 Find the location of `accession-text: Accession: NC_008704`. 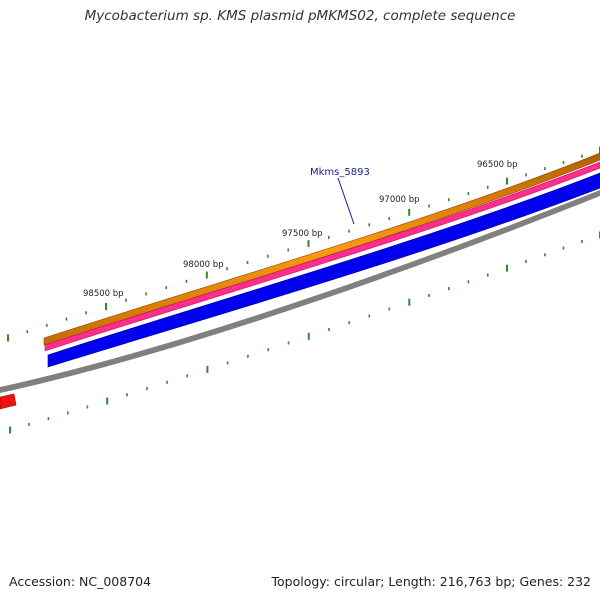

accession-text: Accession: NC_008704 is located at coordinates (80, 581).